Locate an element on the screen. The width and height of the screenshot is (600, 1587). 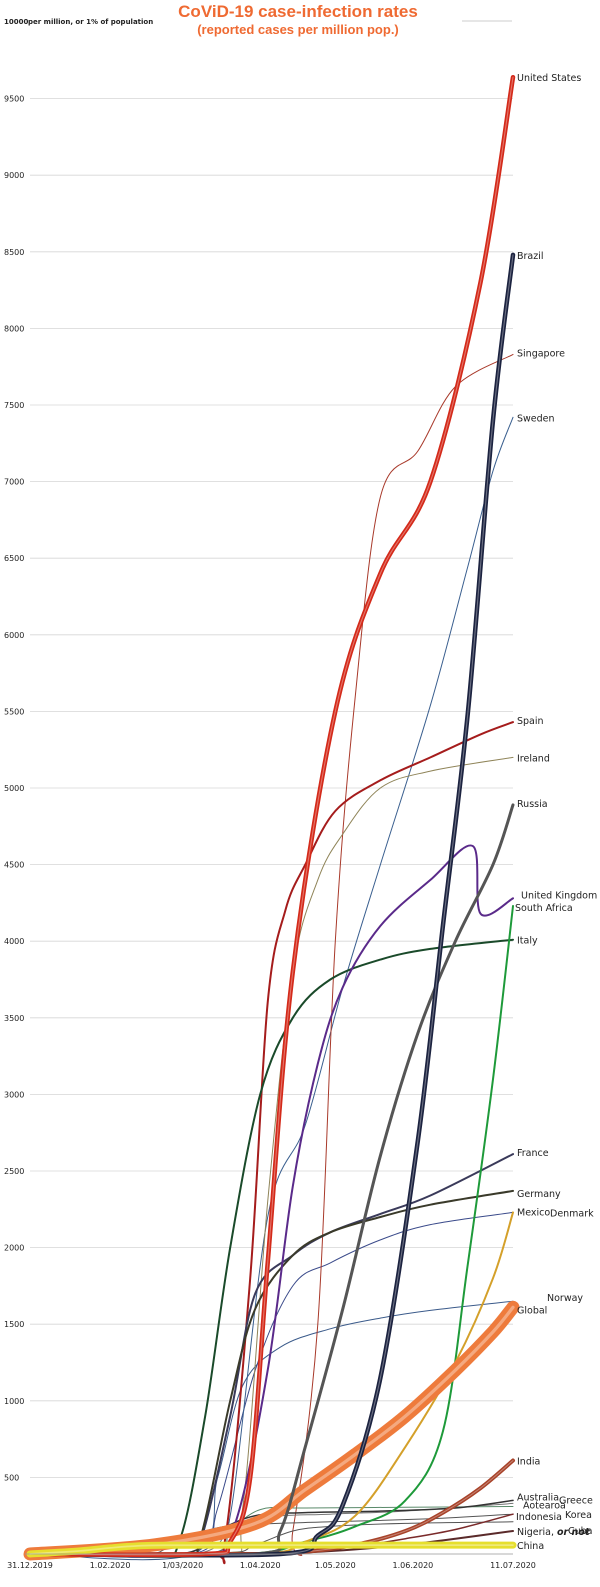
series-label-norway: Norway is located at coordinates (565, 1298).